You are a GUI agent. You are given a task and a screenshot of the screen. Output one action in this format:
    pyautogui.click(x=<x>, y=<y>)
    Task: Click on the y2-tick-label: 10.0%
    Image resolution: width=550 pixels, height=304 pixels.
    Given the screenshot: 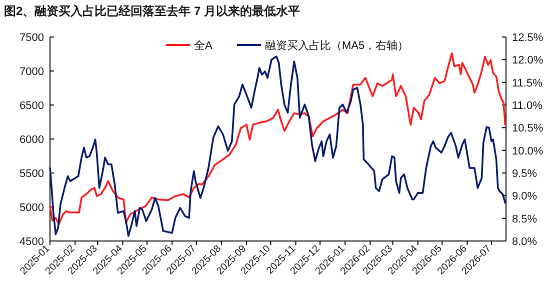 What is the action you would take?
    pyautogui.click(x=528, y=151)
    